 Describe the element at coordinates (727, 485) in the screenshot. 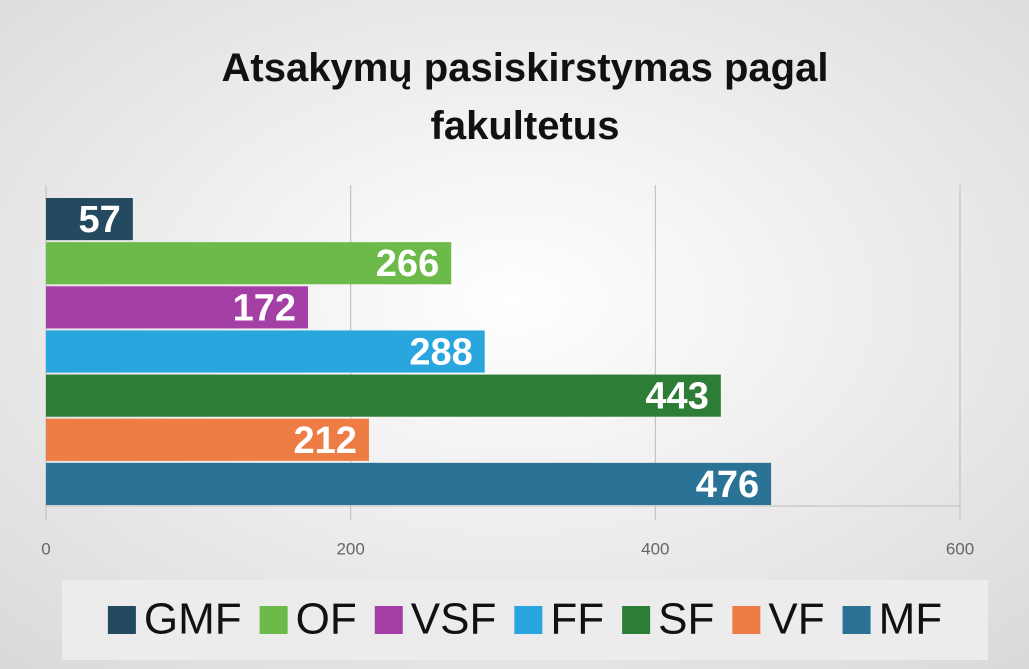

I see `data-label: 476` at that location.